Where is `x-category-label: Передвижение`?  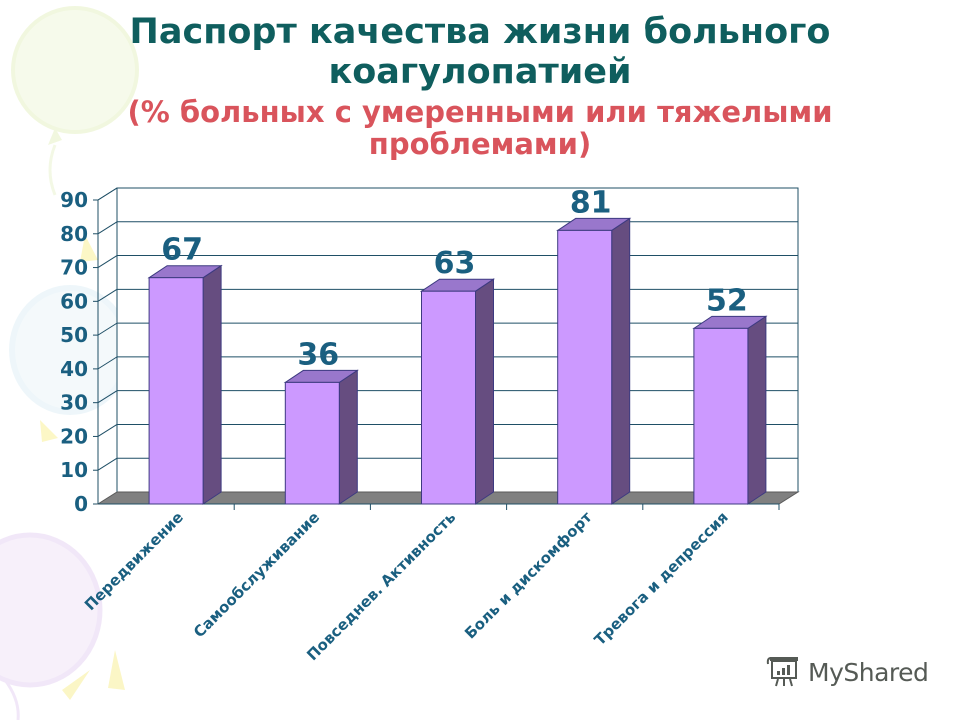
x-category-label: Передвижение is located at coordinates (134, 561).